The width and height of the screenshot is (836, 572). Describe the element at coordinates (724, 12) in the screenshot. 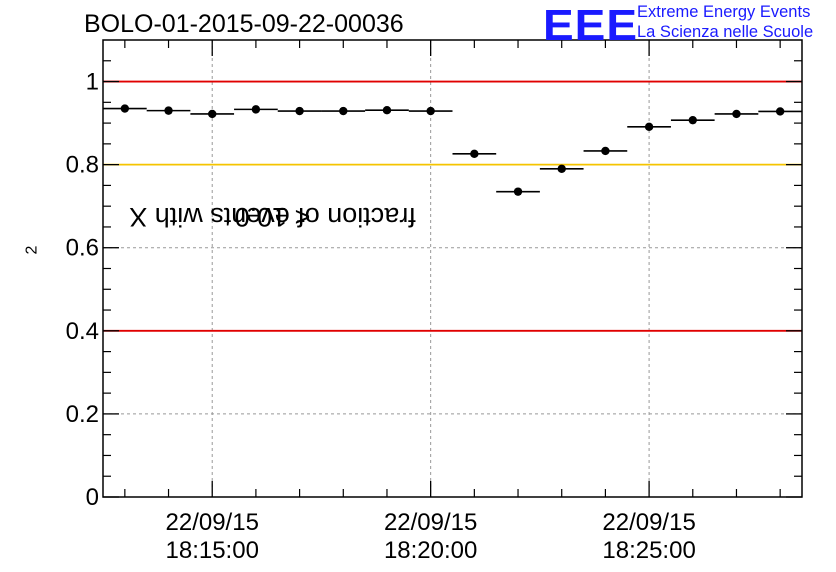

I see `logo-line-1: Extreme Energy Events` at that location.